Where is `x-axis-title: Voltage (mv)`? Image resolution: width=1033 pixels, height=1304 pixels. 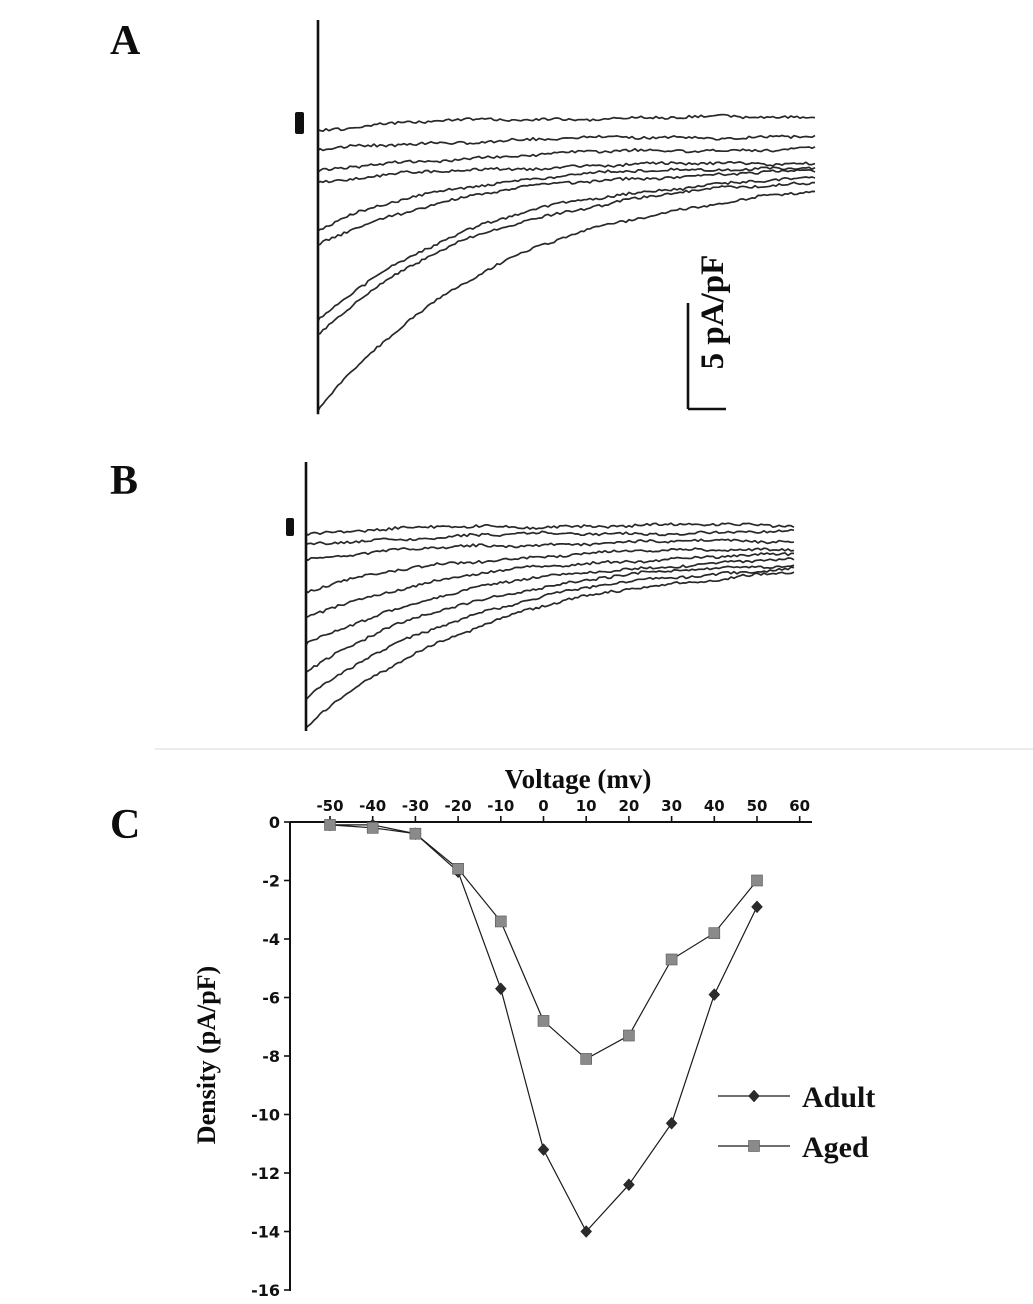
x-axis-title: Voltage (mv) is located at coordinates (578, 779).